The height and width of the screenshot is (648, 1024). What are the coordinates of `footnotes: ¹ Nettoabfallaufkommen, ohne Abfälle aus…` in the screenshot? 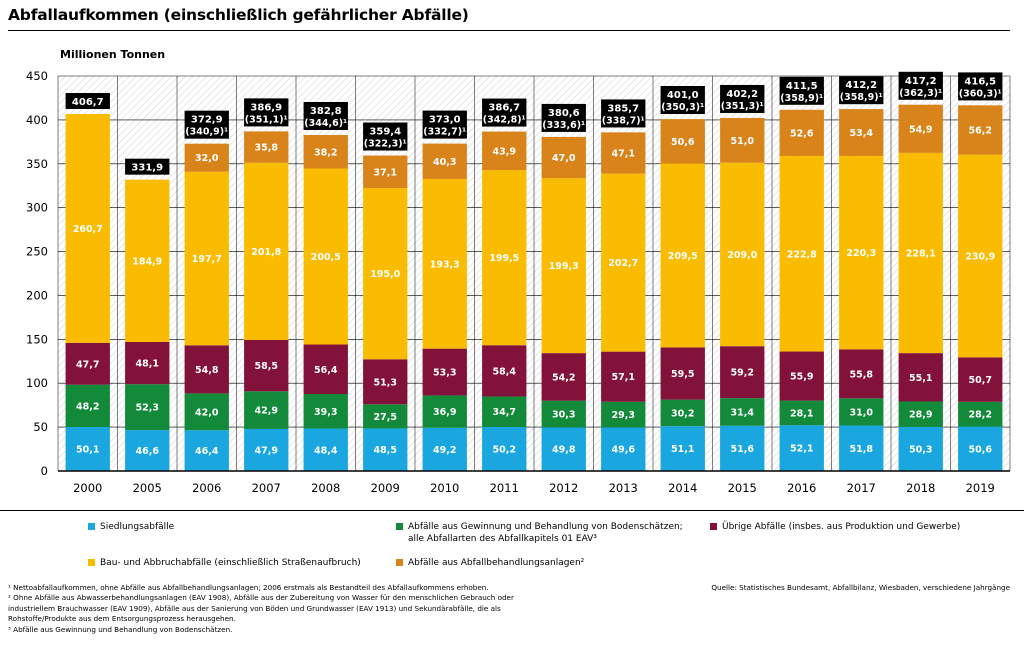 It's located at (288, 609).